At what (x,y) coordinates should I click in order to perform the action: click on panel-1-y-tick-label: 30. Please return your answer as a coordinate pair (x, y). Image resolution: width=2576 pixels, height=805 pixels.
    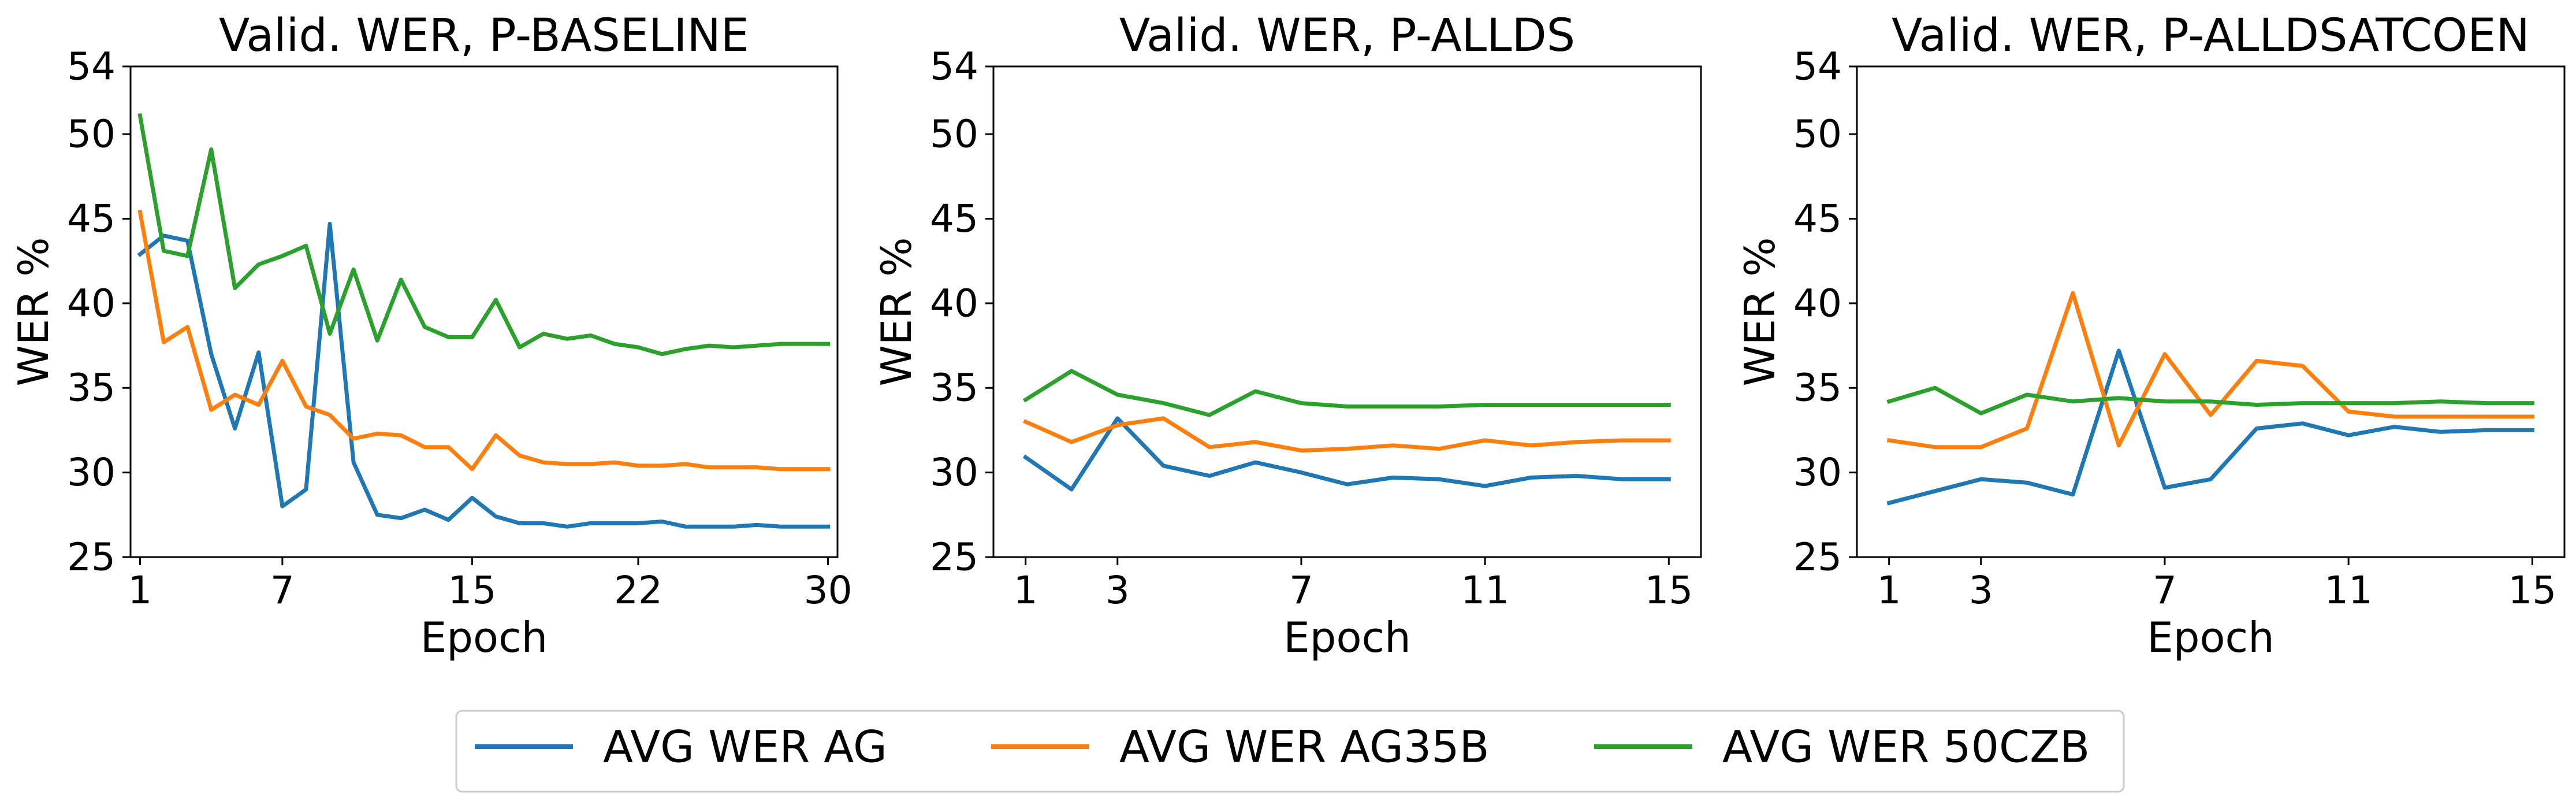
    Looking at the image, I should click on (92, 472).